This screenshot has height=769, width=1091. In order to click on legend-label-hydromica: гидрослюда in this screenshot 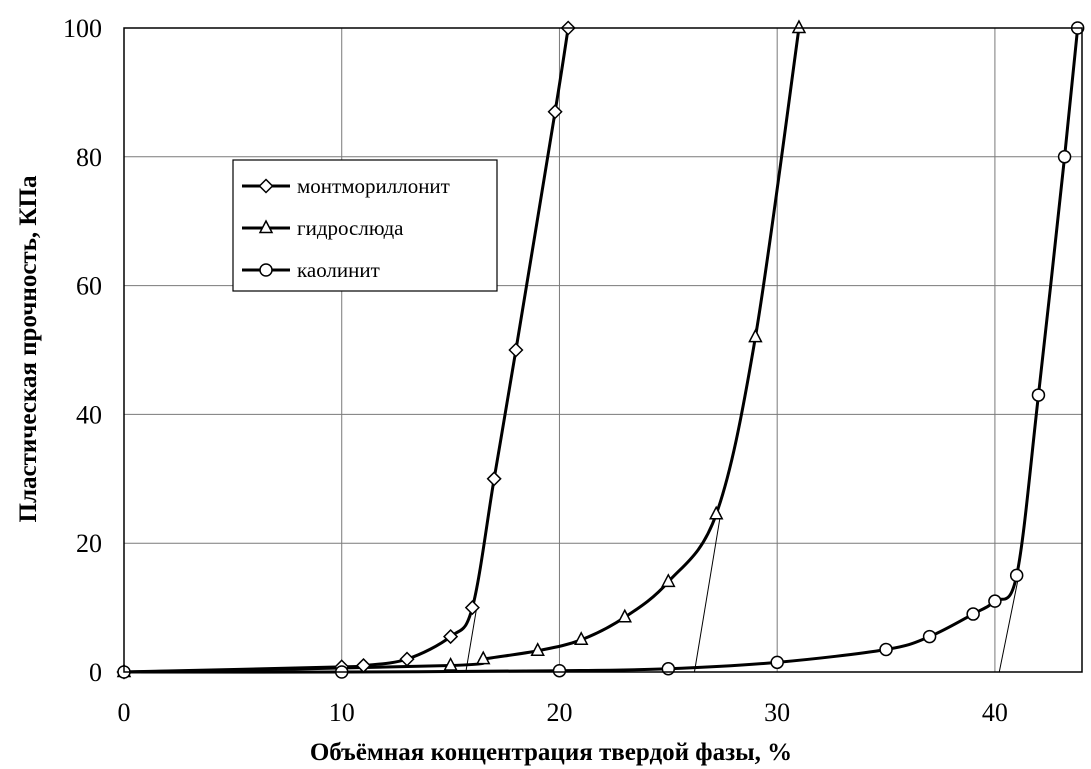, I will do `click(350, 228)`.